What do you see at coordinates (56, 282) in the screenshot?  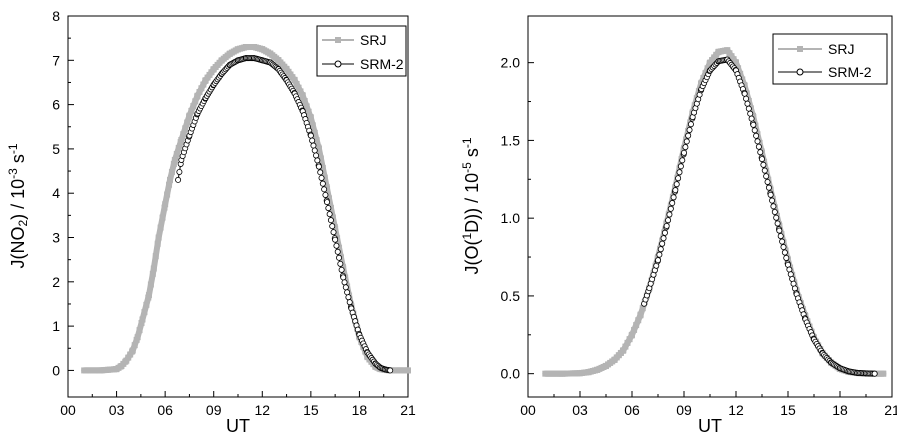 I see `y-tick-label: 2` at bounding box center [56, 282].